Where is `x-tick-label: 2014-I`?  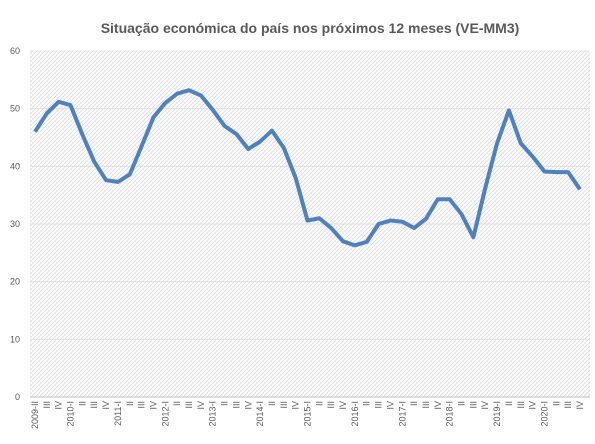
x-tick-label: 2014-I is located at coordinates (260, 414).